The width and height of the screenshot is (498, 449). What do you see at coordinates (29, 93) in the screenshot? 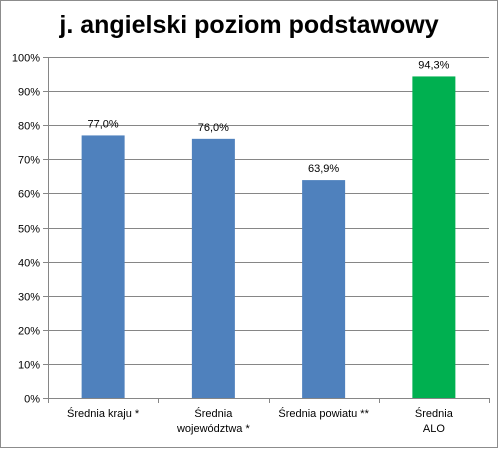
I see `y-tick-label: 90%` at bounding box center [29, 93].